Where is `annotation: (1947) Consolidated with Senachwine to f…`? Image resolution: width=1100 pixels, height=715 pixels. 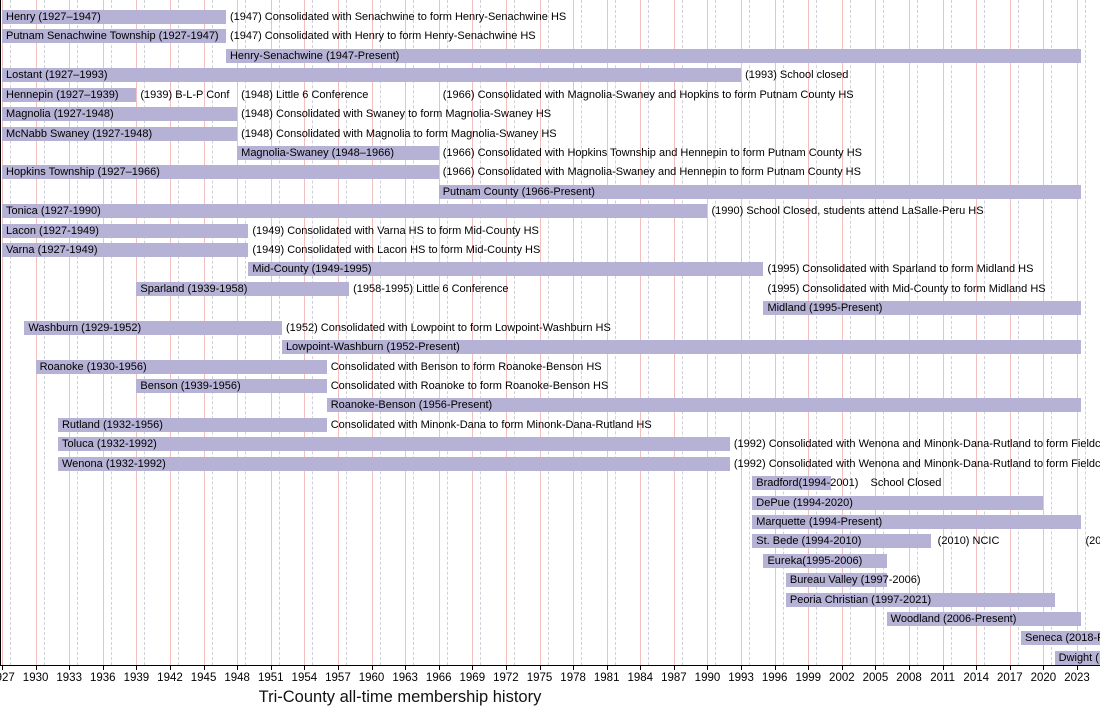
annotation: (1947) Consolidated with Senachwine to f… is located at coordinates (398, 17).